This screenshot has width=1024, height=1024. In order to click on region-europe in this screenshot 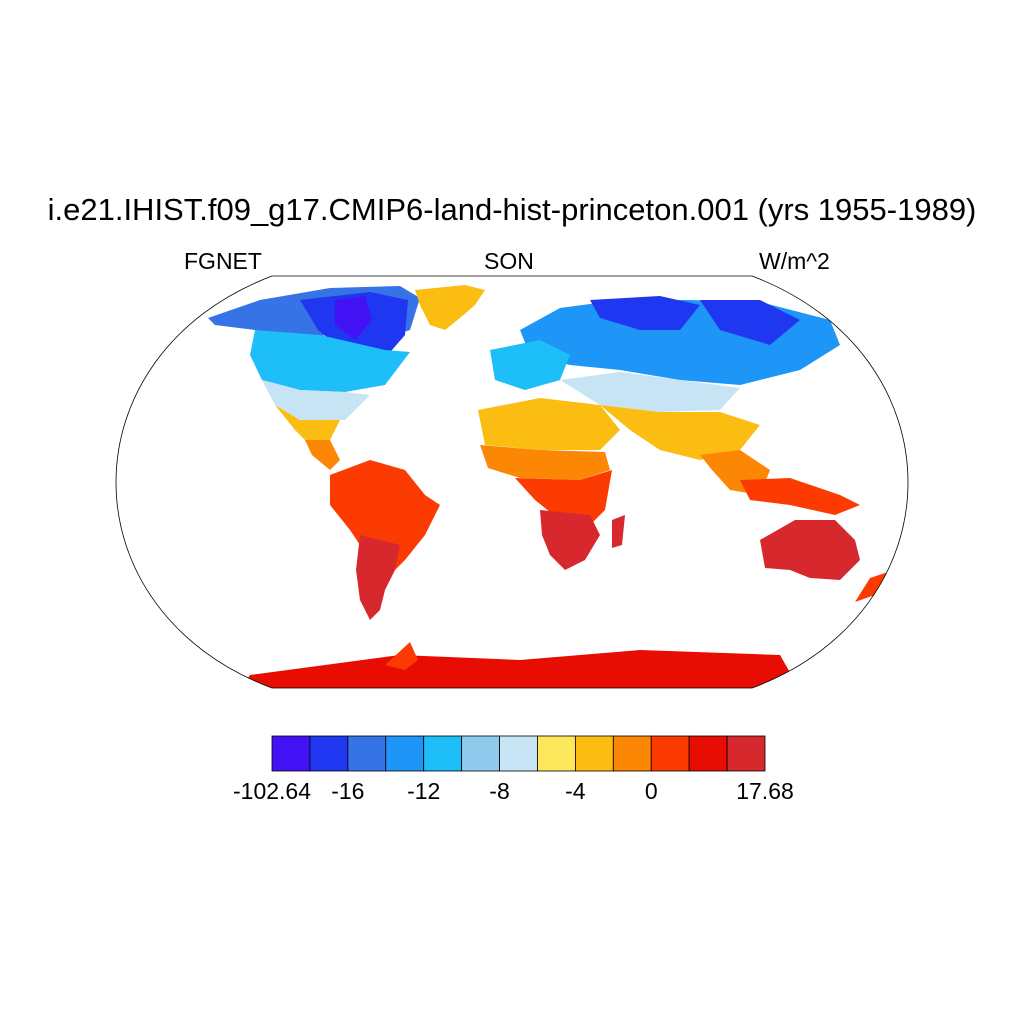, I will do `click(530, 365)`.